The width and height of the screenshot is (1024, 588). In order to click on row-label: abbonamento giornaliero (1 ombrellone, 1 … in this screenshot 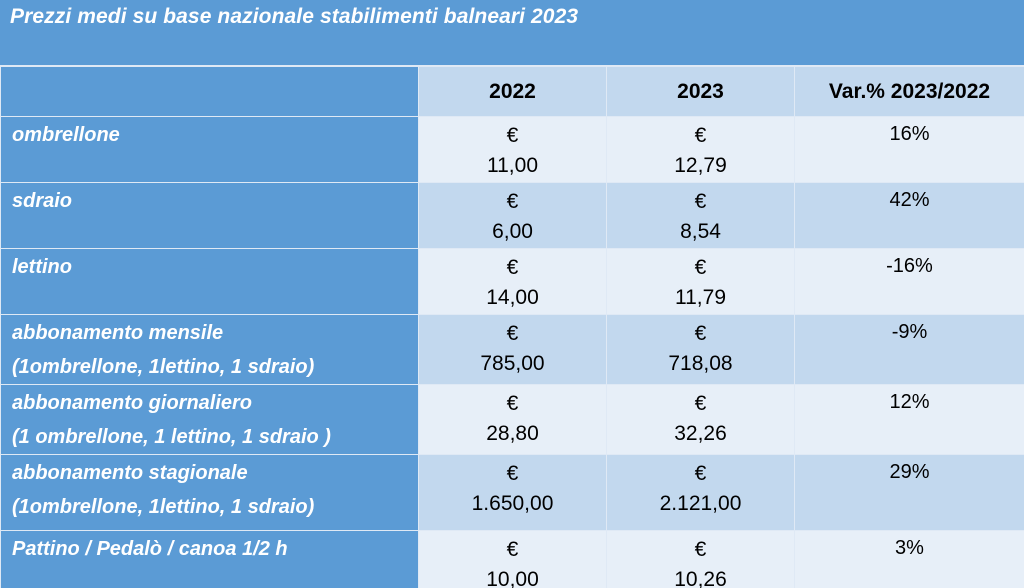, I will do `click(209, 419)`.